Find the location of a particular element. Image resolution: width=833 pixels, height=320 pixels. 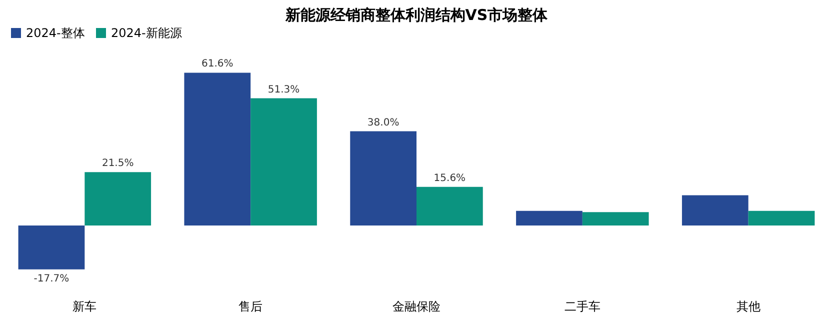

data-label: 38.0% is located at coordinates (383, 122).